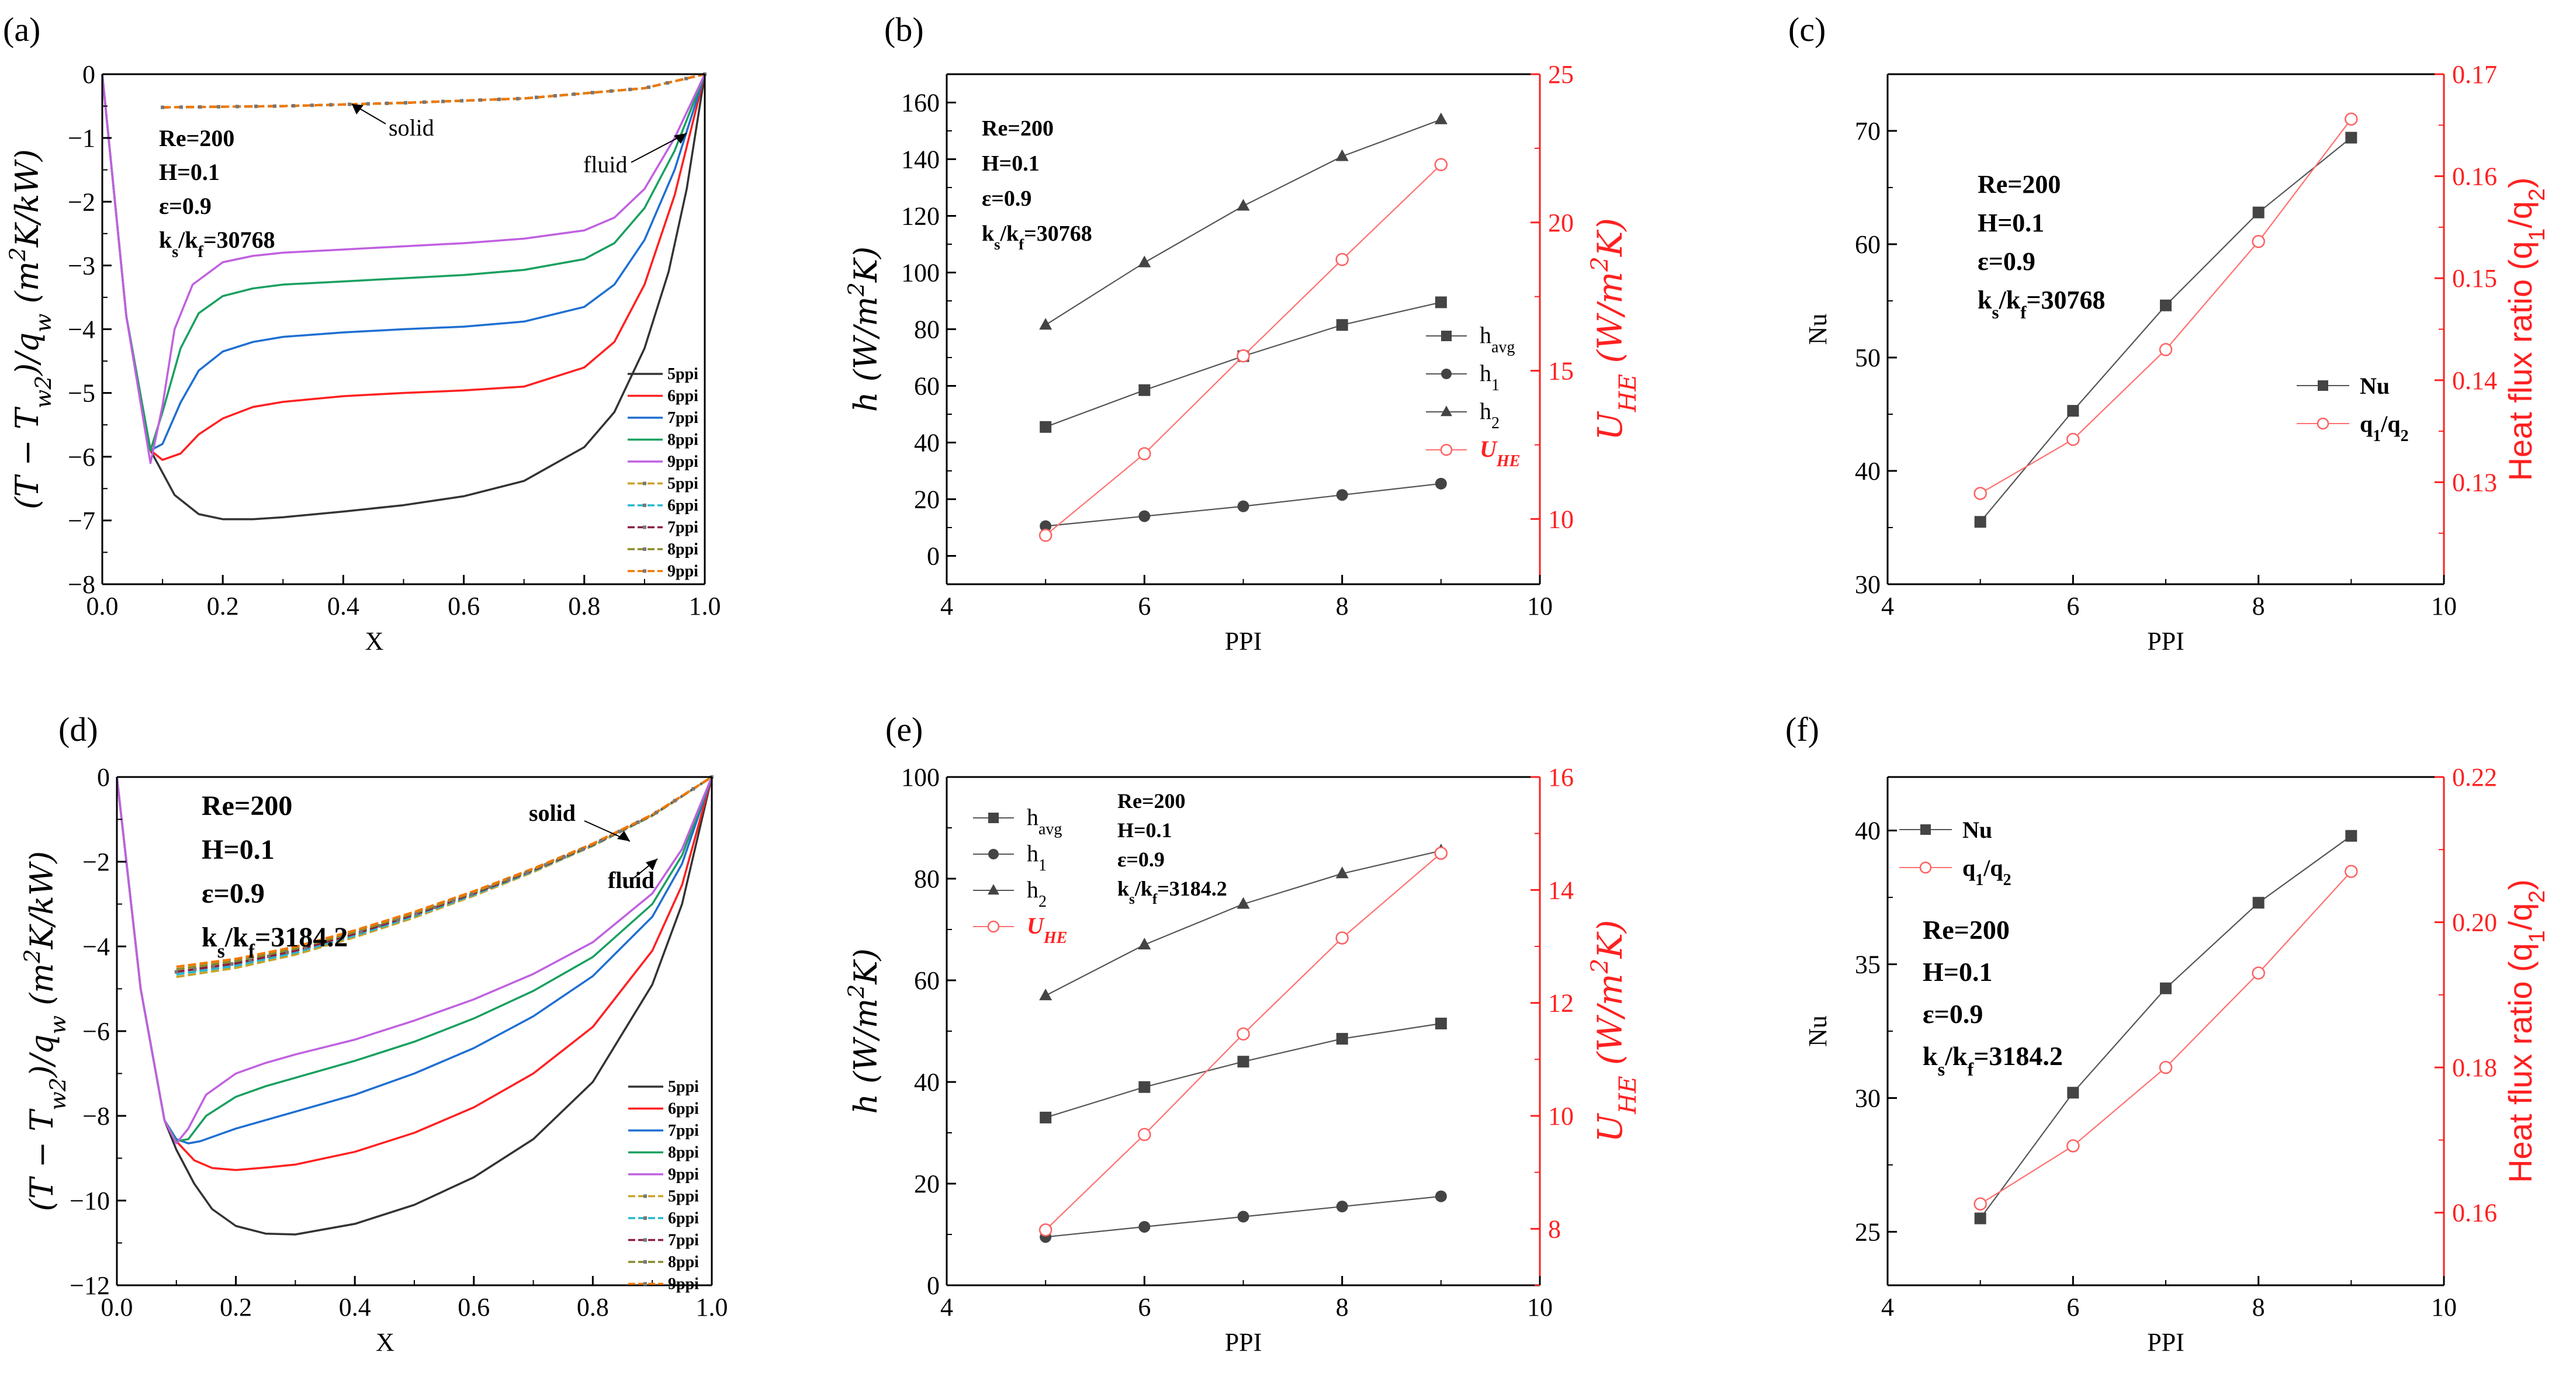 The width and height of the screenshot is (2576, 1377). What do you see at coordinates (1342, 1307) in the screenshot?
I see `x-tick-label: 8` at bounding box center [1342, 1307].